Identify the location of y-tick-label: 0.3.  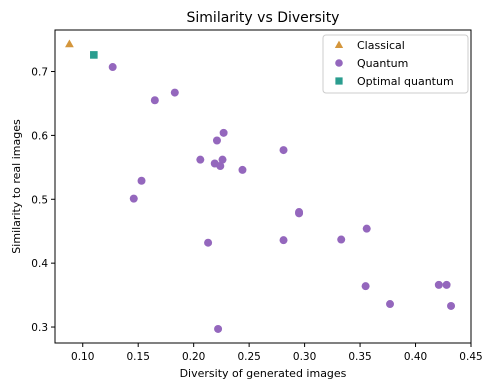
(39, 328).